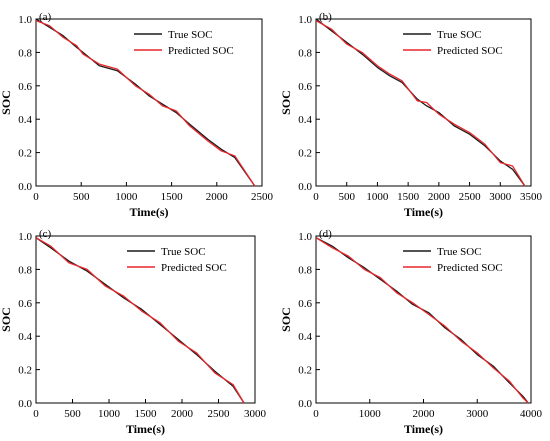 This screenshot has height=441, width=550. Describe the element at coordinates (325, 234) in the screenshot. I see `panel-label: (d)` at that location.